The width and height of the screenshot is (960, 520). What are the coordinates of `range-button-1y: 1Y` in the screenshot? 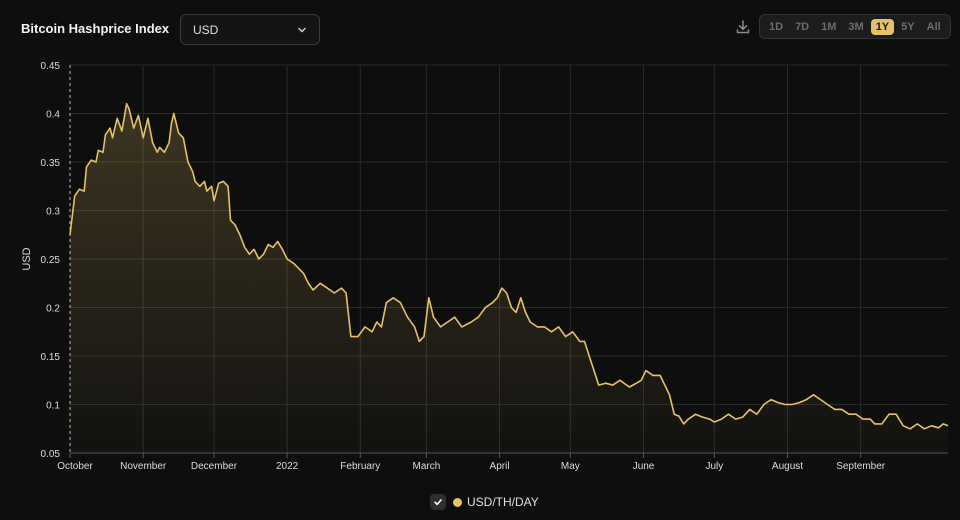 It's located at (882, 26).